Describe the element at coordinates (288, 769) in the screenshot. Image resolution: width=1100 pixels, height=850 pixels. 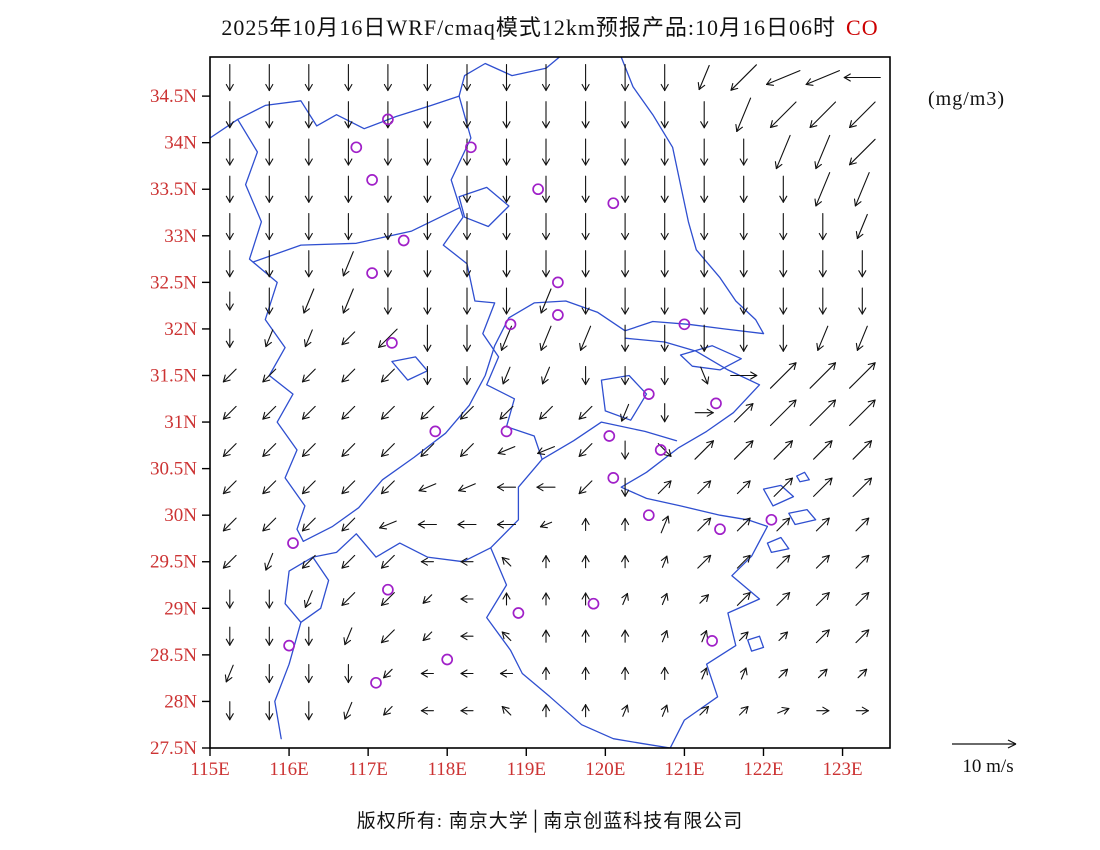
I see `lon-tick-label: 116E` at that location.